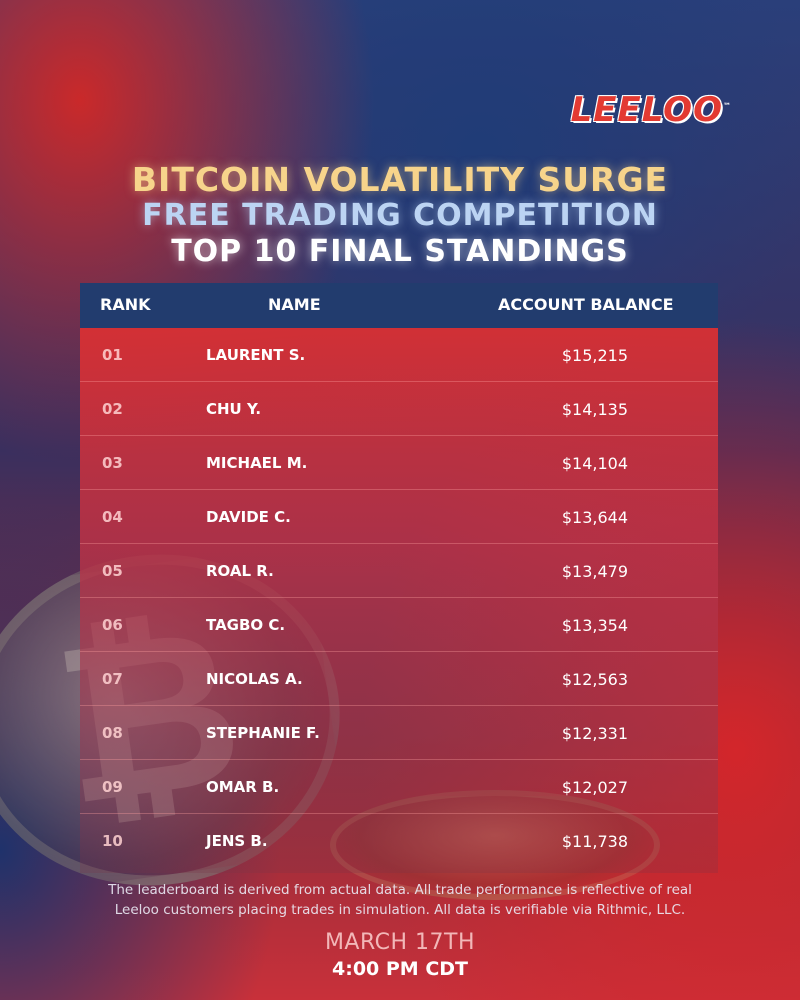 Image resolution: width=800 pixels, height=1000 pixels. What do you see at coordinates (246, 625) in the screenshot?
I see `name-cell: TAGBO C.` at bounding box center [246, 625].